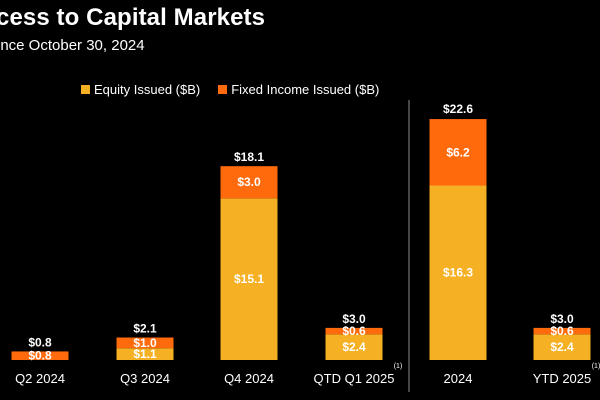  I want to click on category-label-4: 2024, so click(458, 378).